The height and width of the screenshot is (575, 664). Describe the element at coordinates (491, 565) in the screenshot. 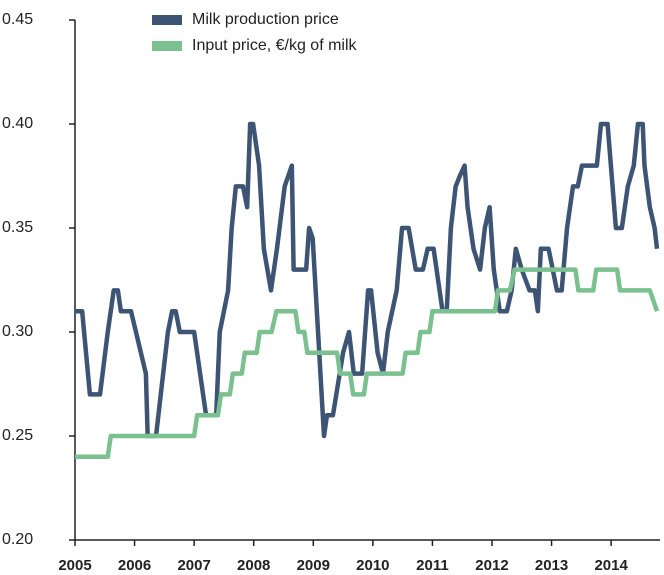

I see `x-tick-label: 2012` at that location.